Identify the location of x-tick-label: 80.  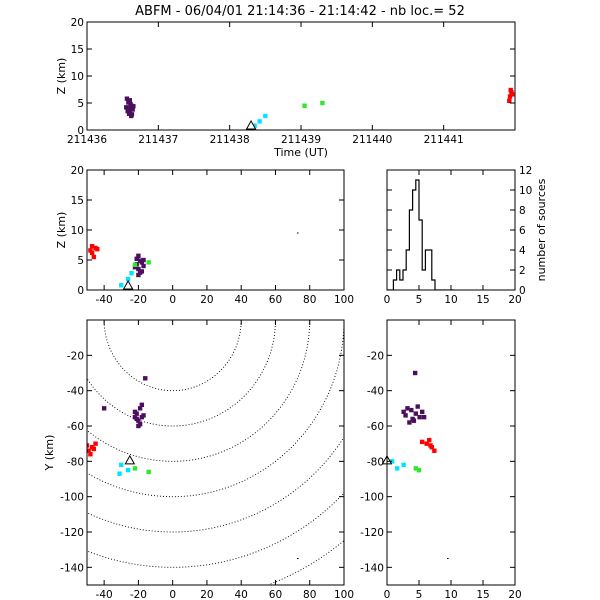
(309, 300).